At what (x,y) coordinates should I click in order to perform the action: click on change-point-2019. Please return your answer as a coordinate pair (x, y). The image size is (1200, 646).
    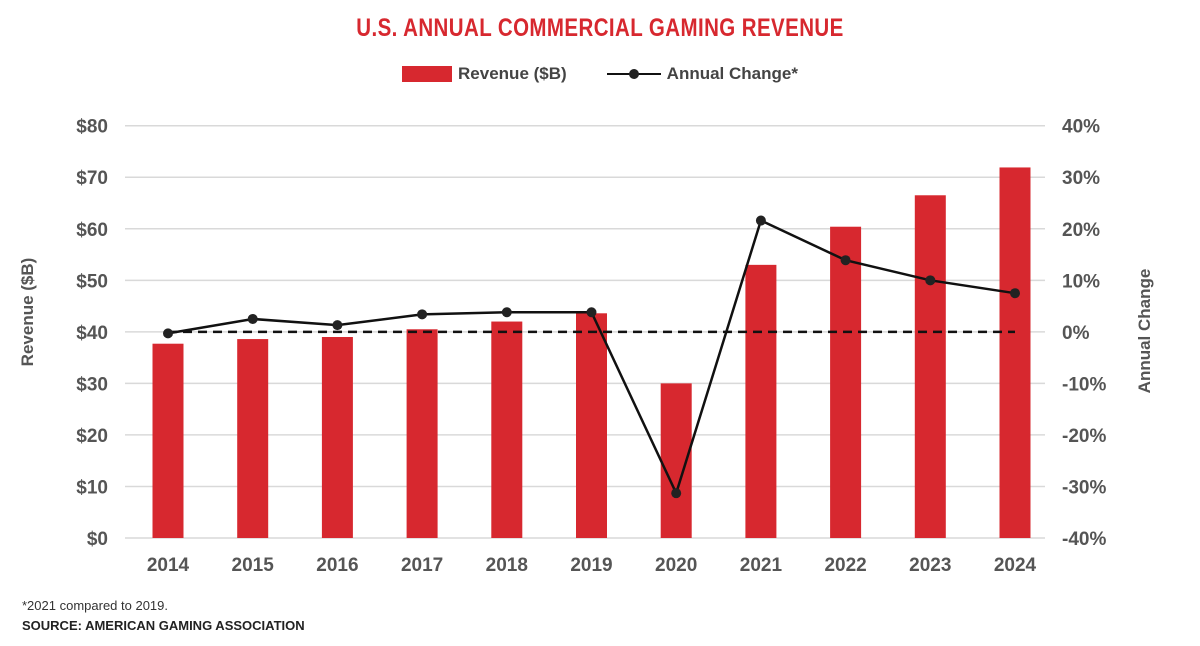
    Looking at the image, I should click on (591, 312).